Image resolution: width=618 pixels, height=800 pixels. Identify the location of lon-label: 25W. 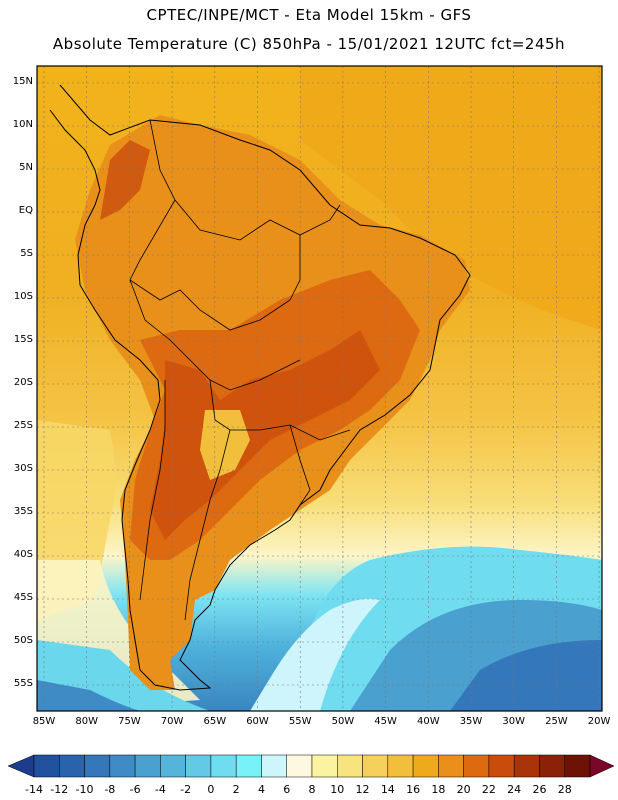
(556, 721).